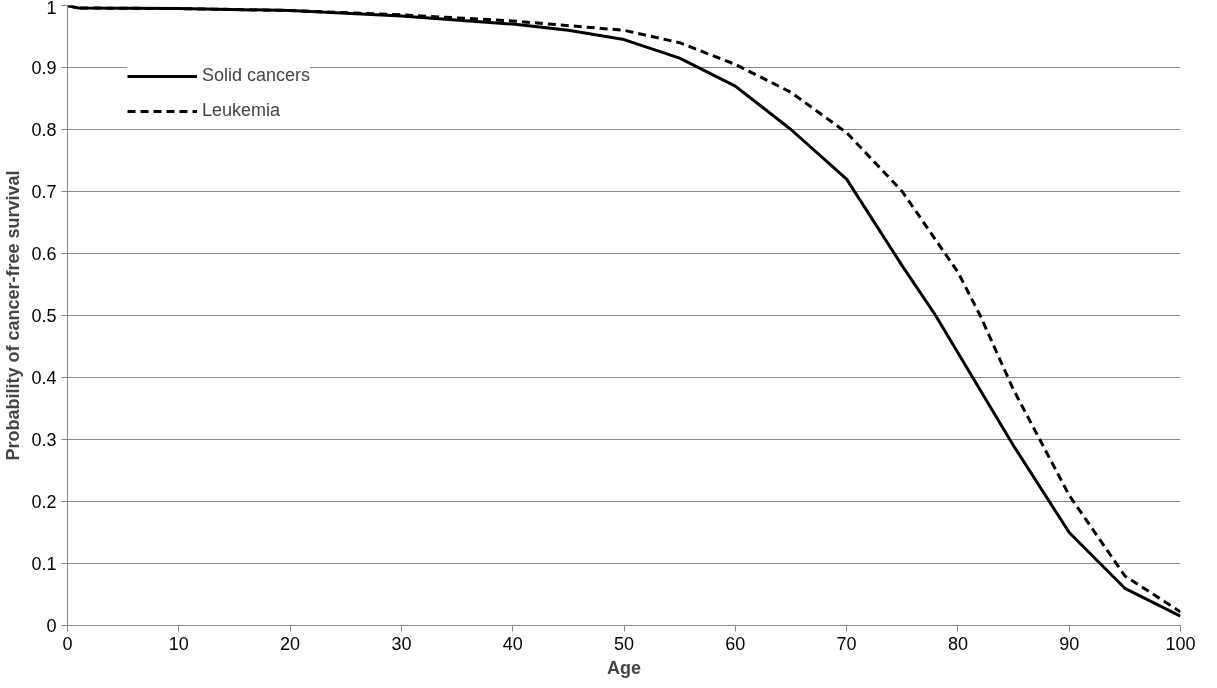 The height and width of the screenshot is (688, 1217). Describe the element at coordinates (1069, 643) in the screenshot. I see `x-tick-label: 90` at that location.